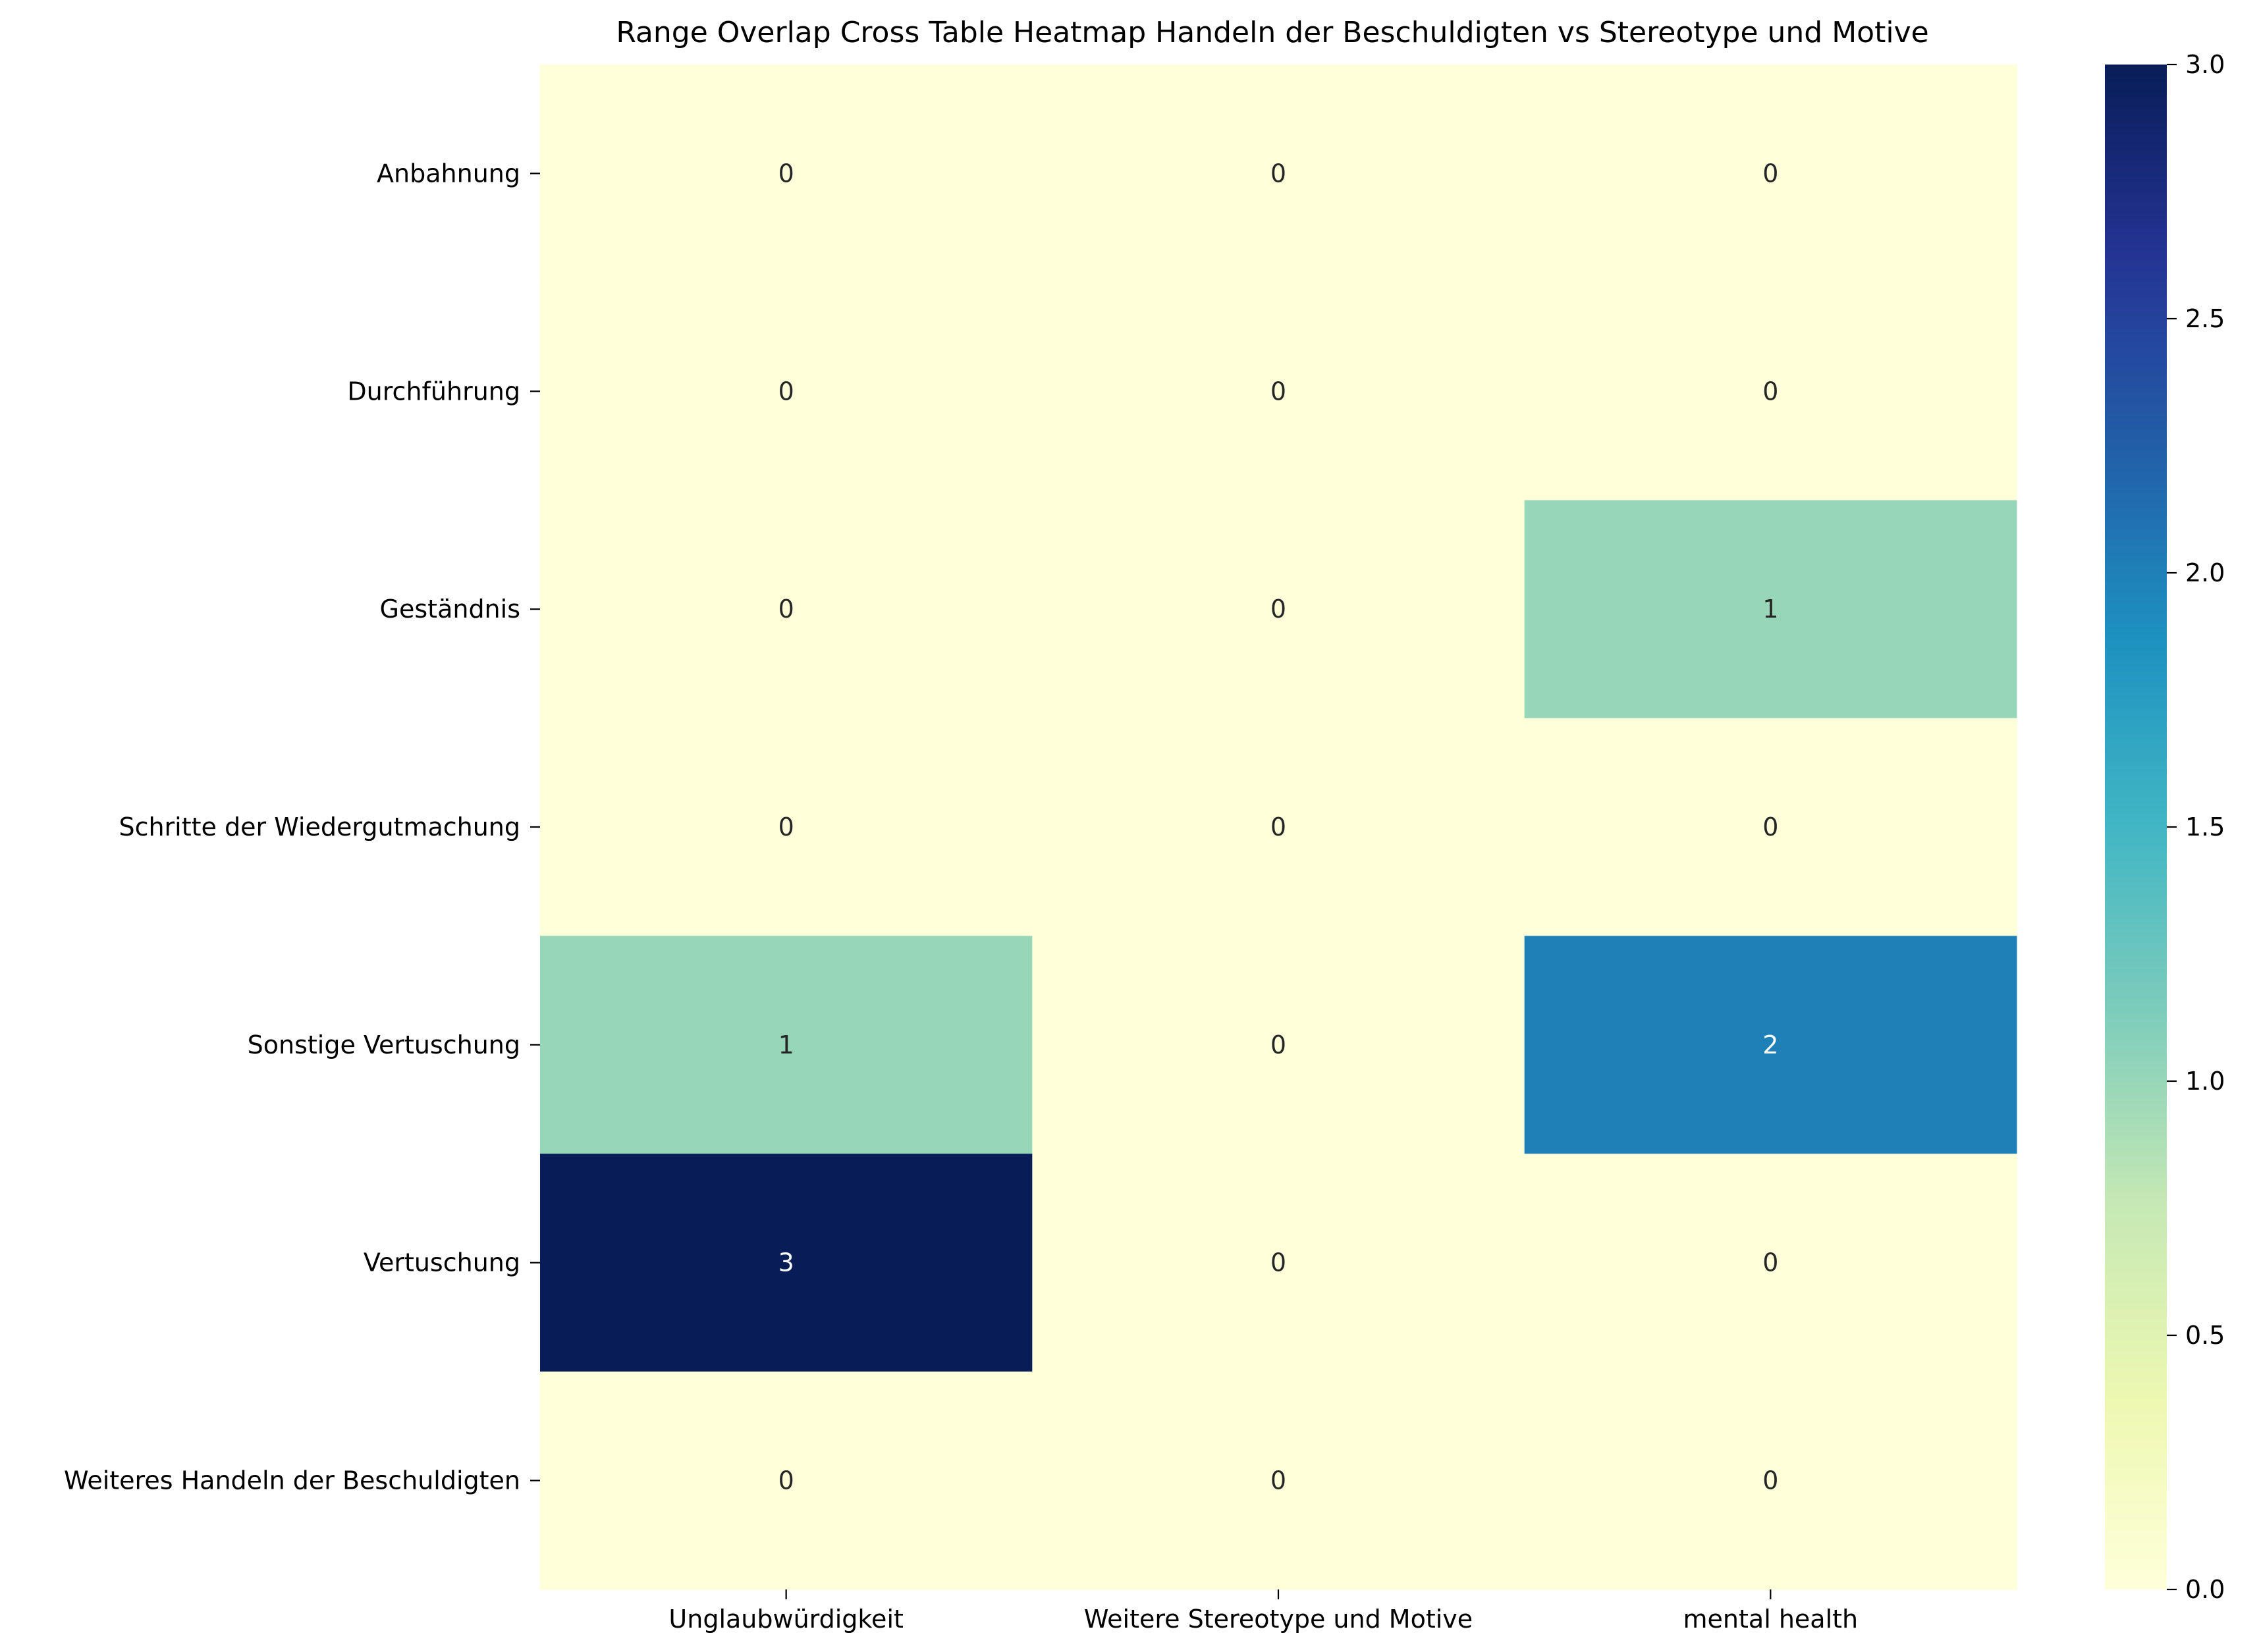 The image size is (2259, 1652). Describe the element at coordinates (2205, 64) in the screenshot. I see `colorbar-tick-label: 3.0` at that location.